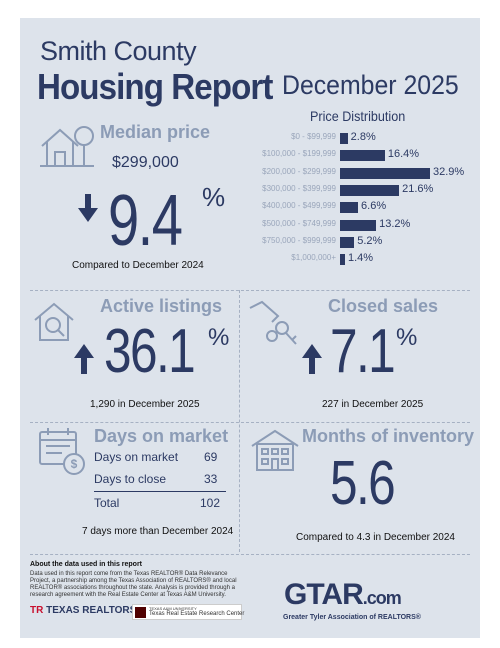 The width and height of the screenshot is (500, 648). Describe the element at coordinates (449, 171) in the screenshot. I see `price-distribution-value: 32.9%` at that location.